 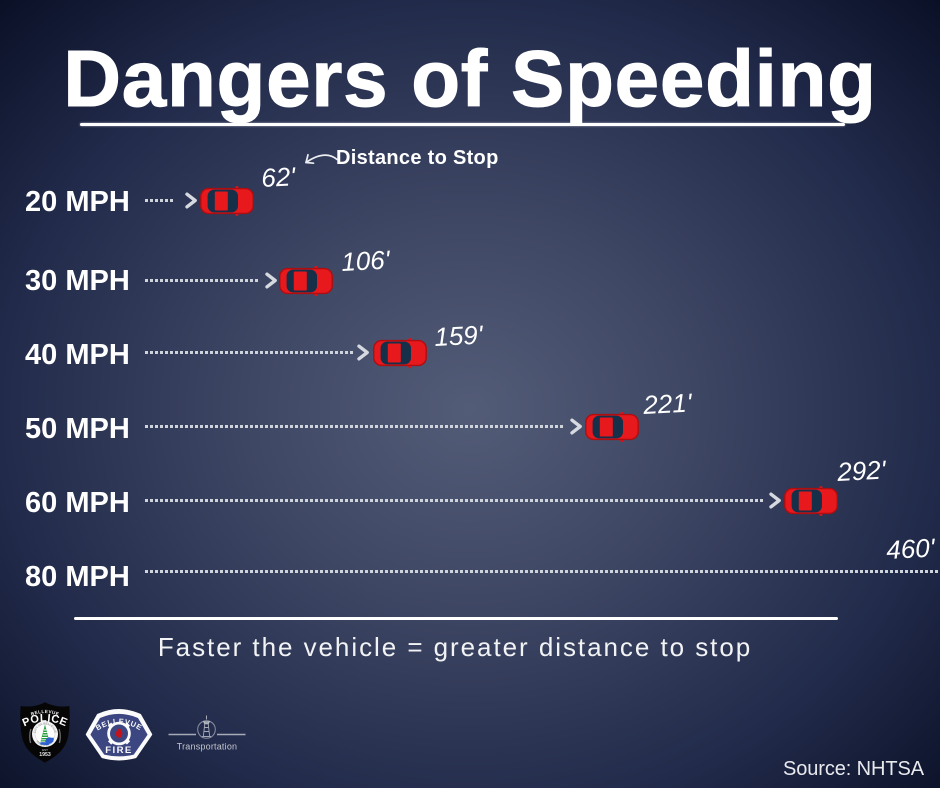 What do you see at coordinates (45, 755) in the screenshot?
I see `svg-text: 1953` at bounding box center [45, 755].